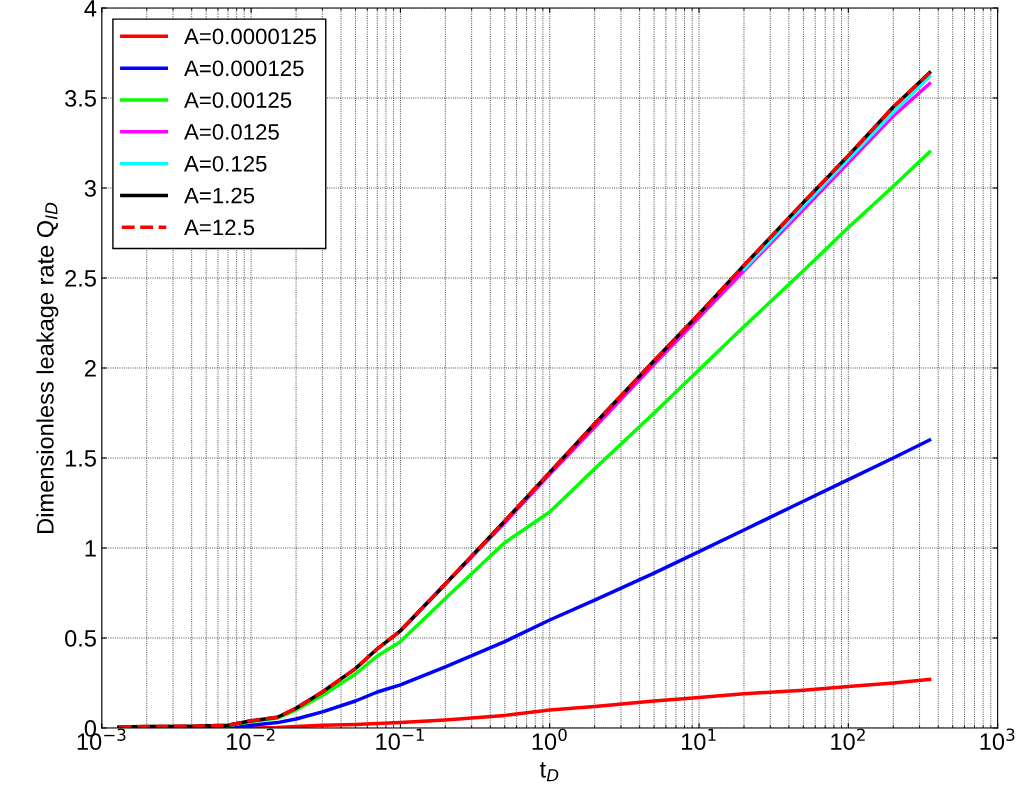 The image size is (1018, 800). Describe the element at coordinates (848, 739) in the screenshot. I see `x-tick-label: 10$^{2}$` at that location.